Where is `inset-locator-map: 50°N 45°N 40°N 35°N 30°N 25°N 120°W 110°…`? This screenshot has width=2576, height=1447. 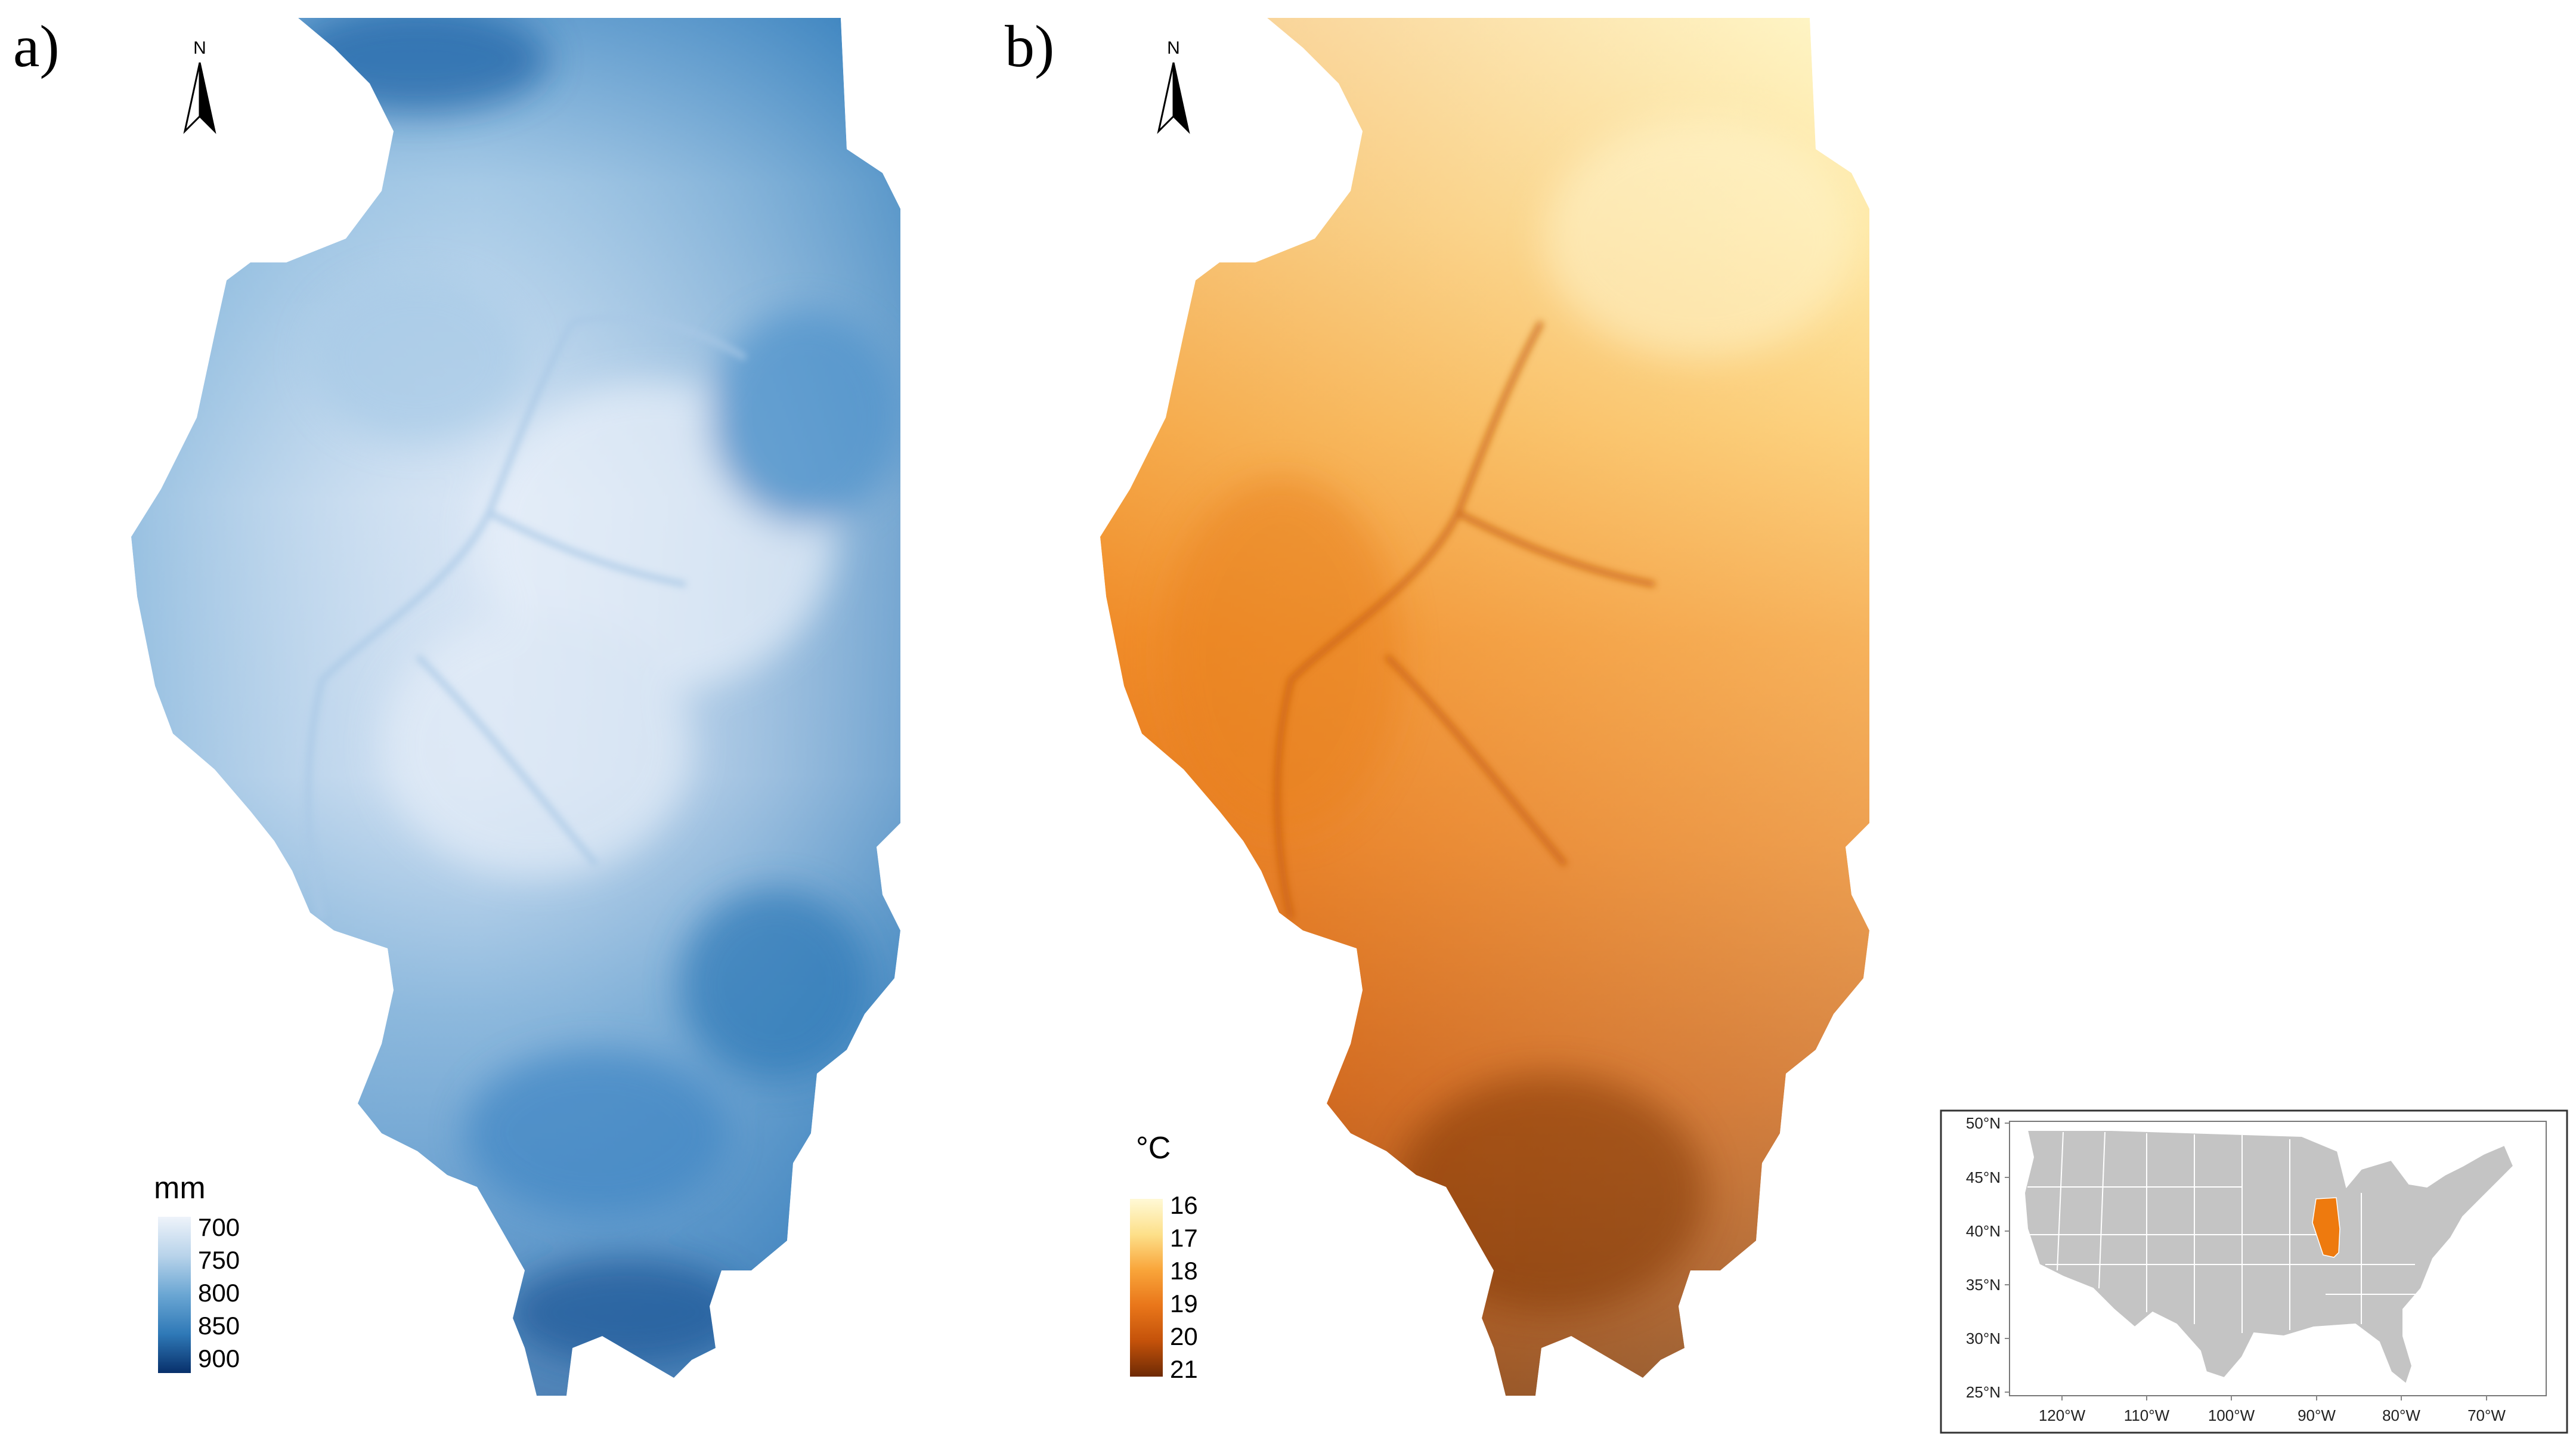 inset-locator-map: 50°N 45°N 40°N 35°N 30°N 25°N 120°W 110°… is located at coordinates (2254, 1271).